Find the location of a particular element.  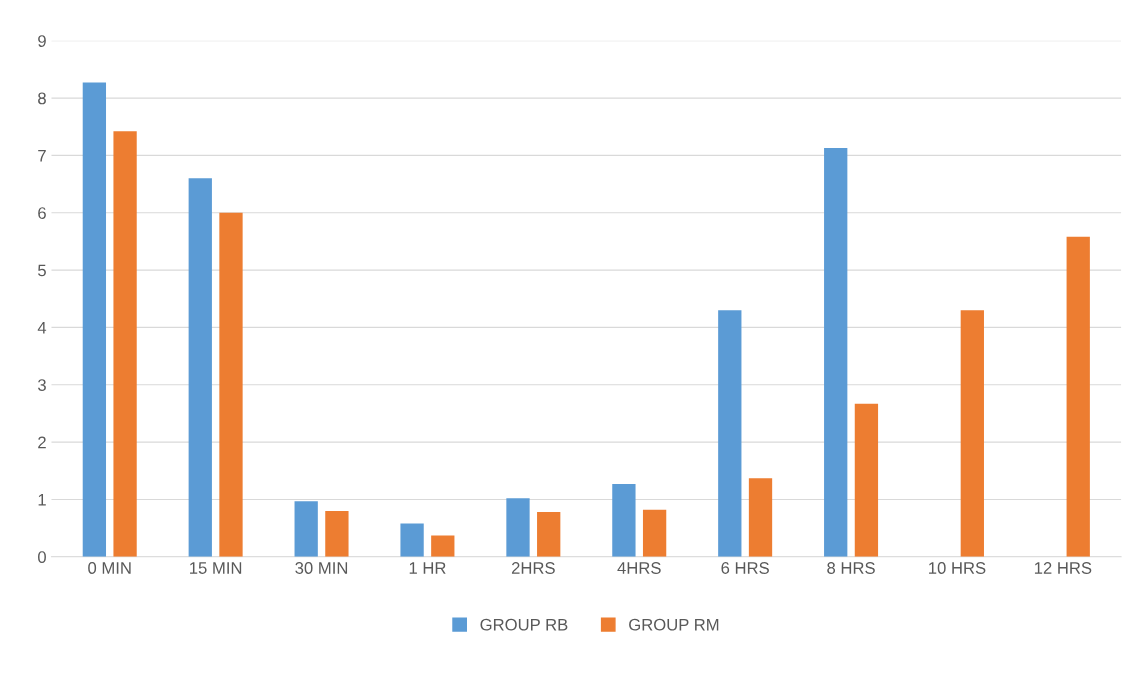

y-tick-label: 2 is located at coordinates (42, 442).